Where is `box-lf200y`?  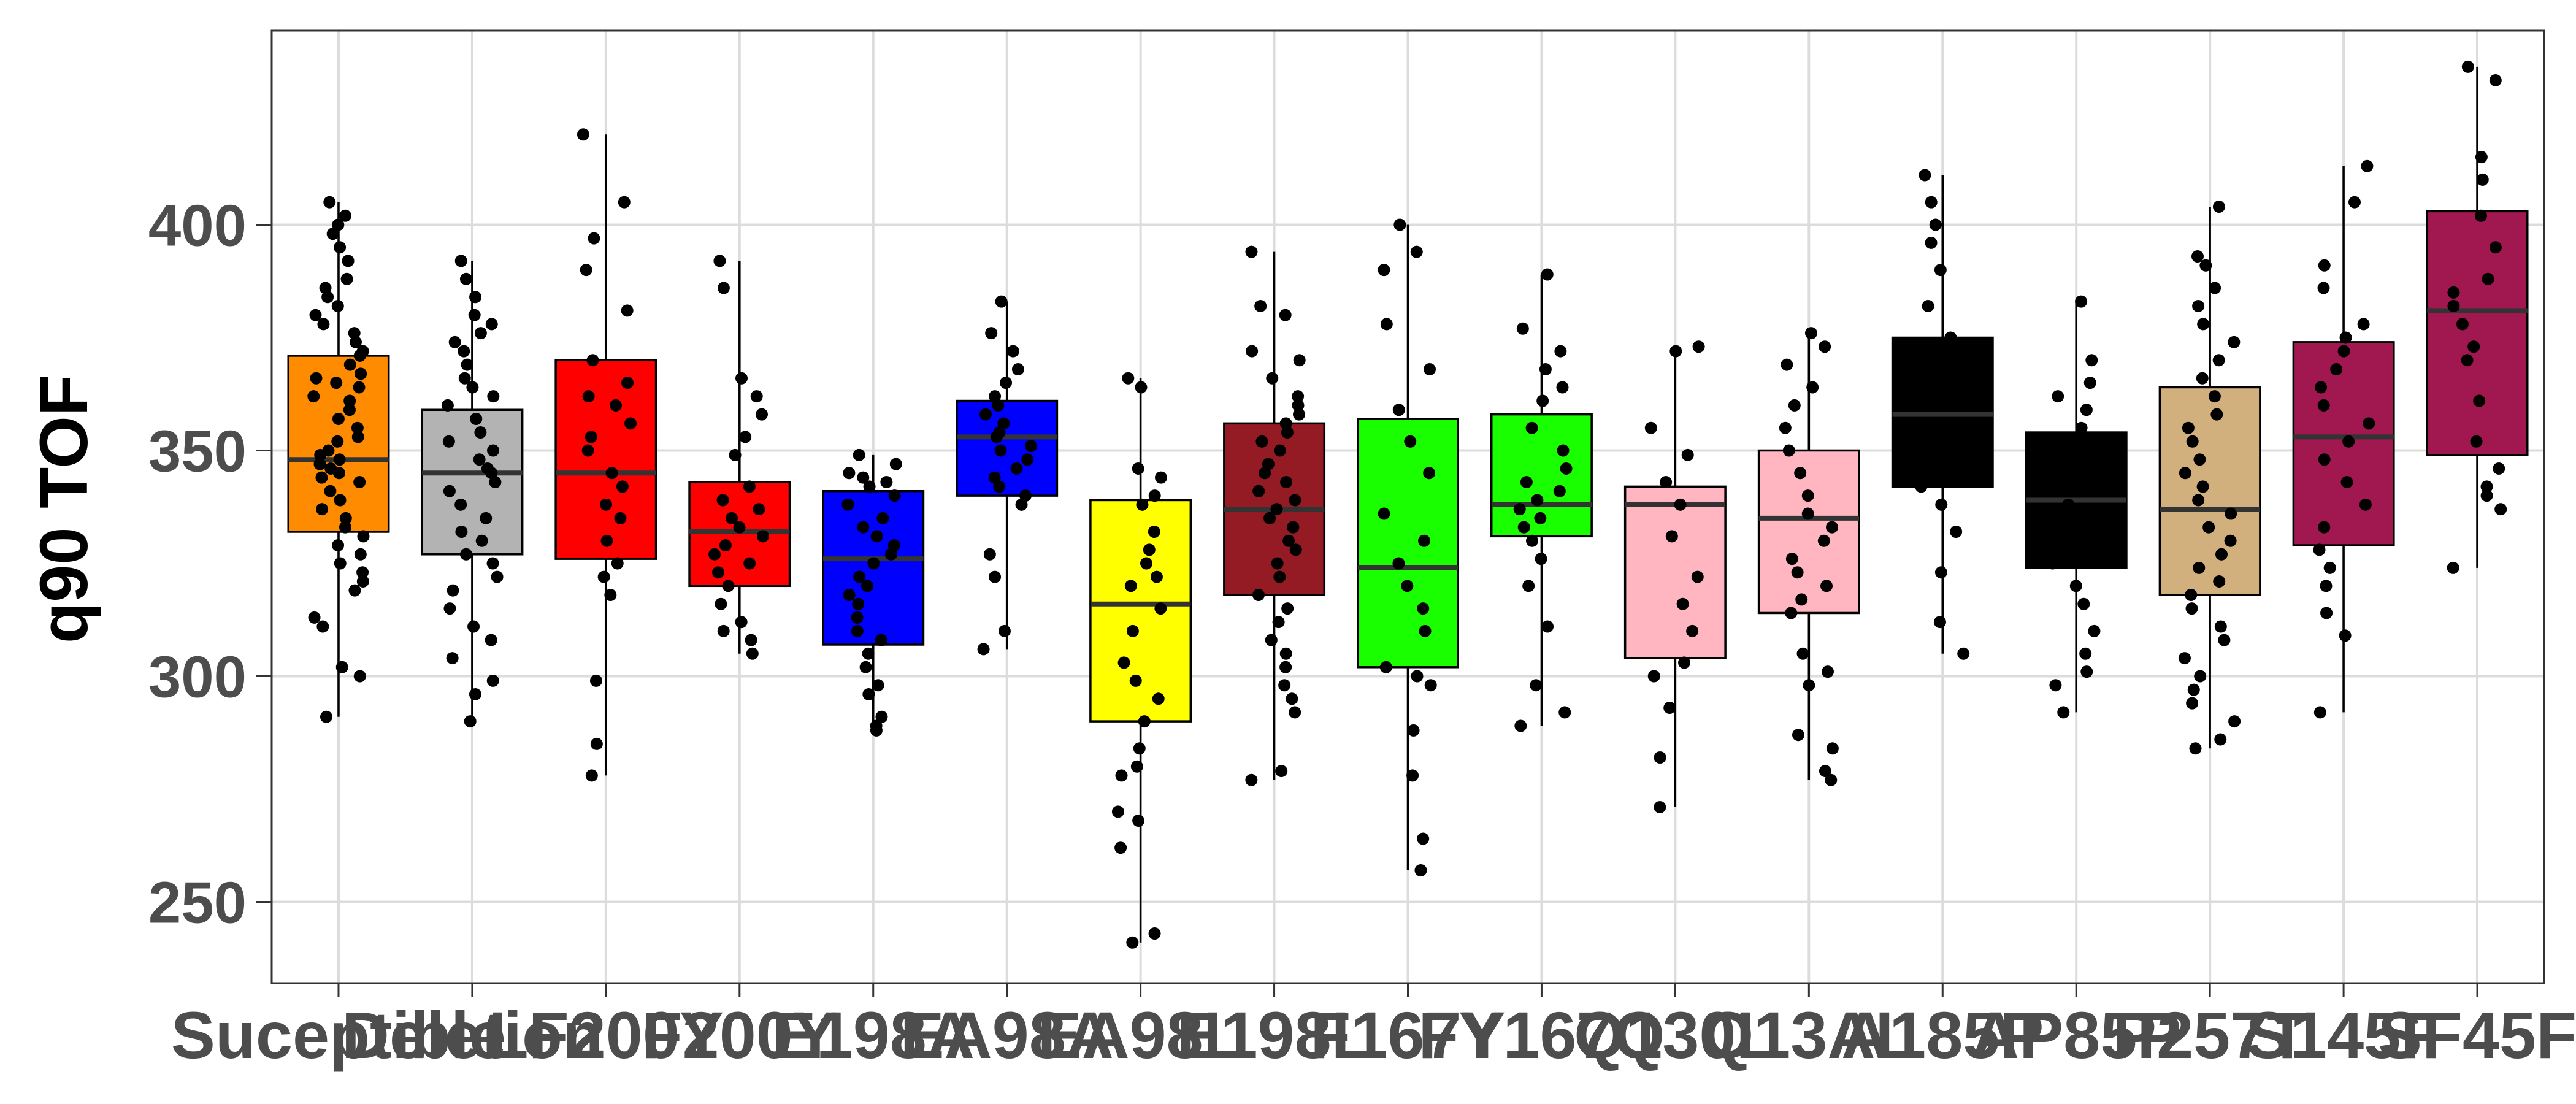
box-lf200y is located at coordinates (605, 455).